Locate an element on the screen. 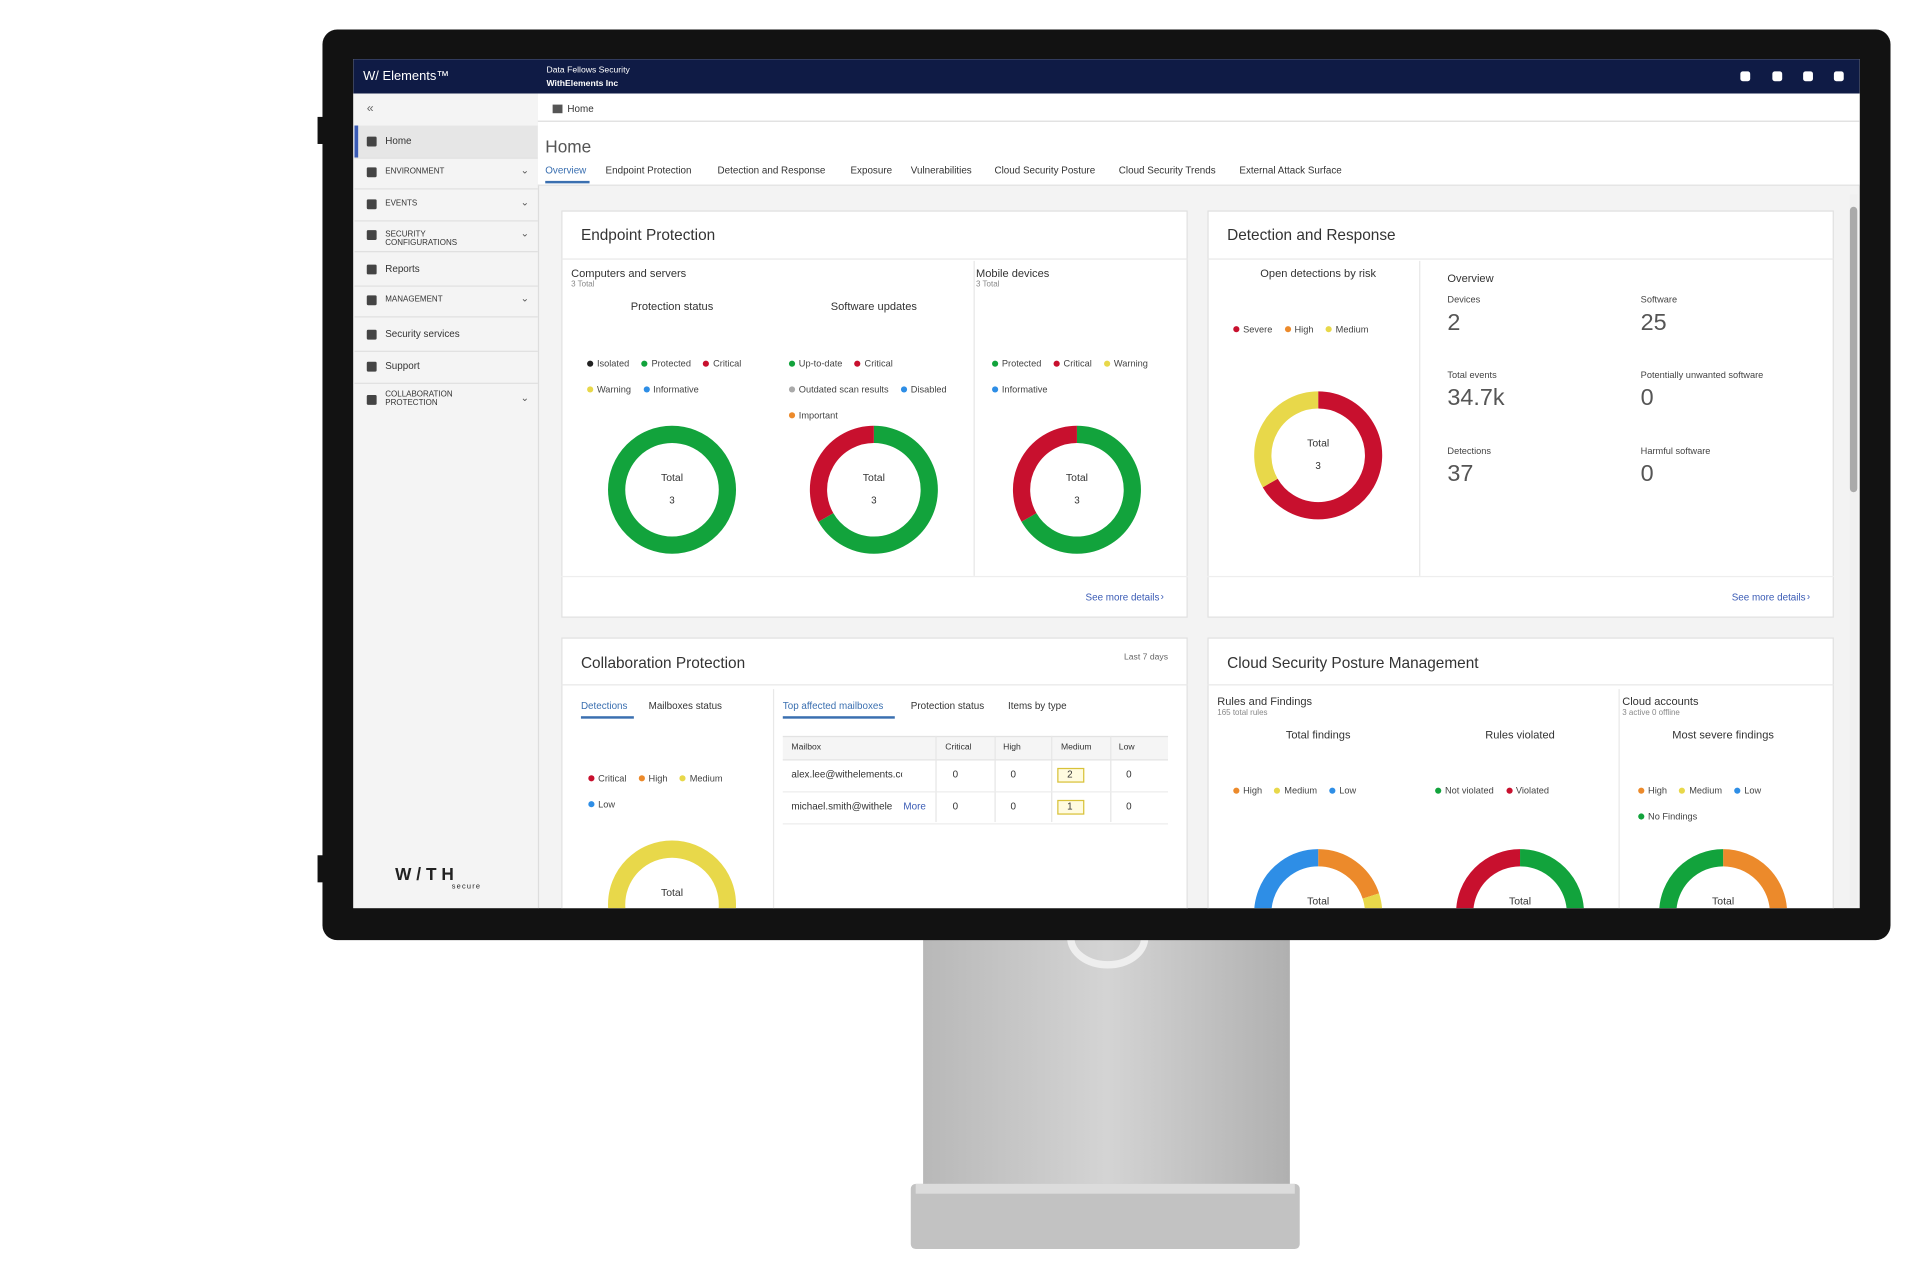 This screenshot has width=1920, height=1270. subtab-underline is located at coordinates (607, 717).